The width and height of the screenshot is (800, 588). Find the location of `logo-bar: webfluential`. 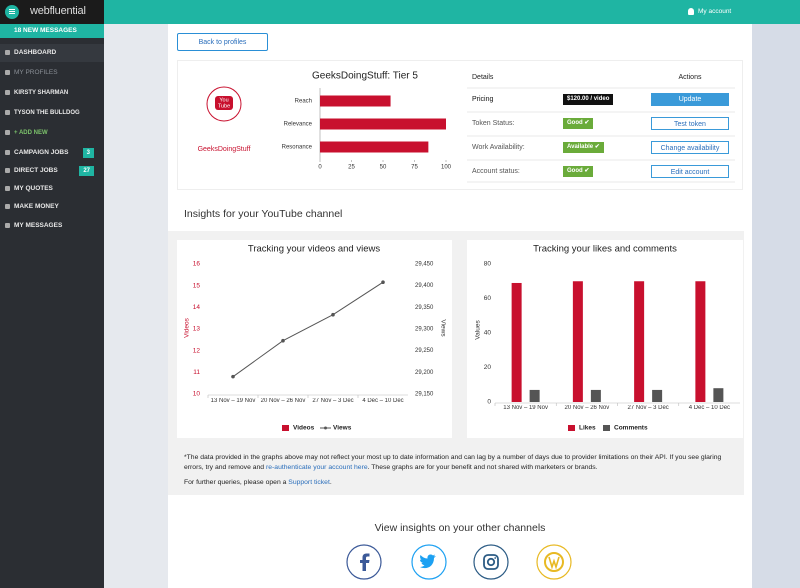

logo-bar: webfluential is located at coordinates (52, 12).